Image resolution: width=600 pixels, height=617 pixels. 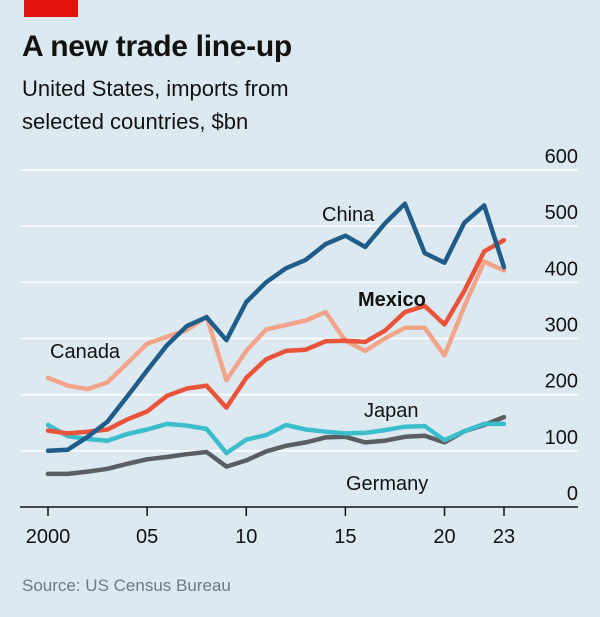 What do you see at coordinates (561, 157) in the screenshot?
I see `y-tick-label: 600` at bounding box center [561, 157].